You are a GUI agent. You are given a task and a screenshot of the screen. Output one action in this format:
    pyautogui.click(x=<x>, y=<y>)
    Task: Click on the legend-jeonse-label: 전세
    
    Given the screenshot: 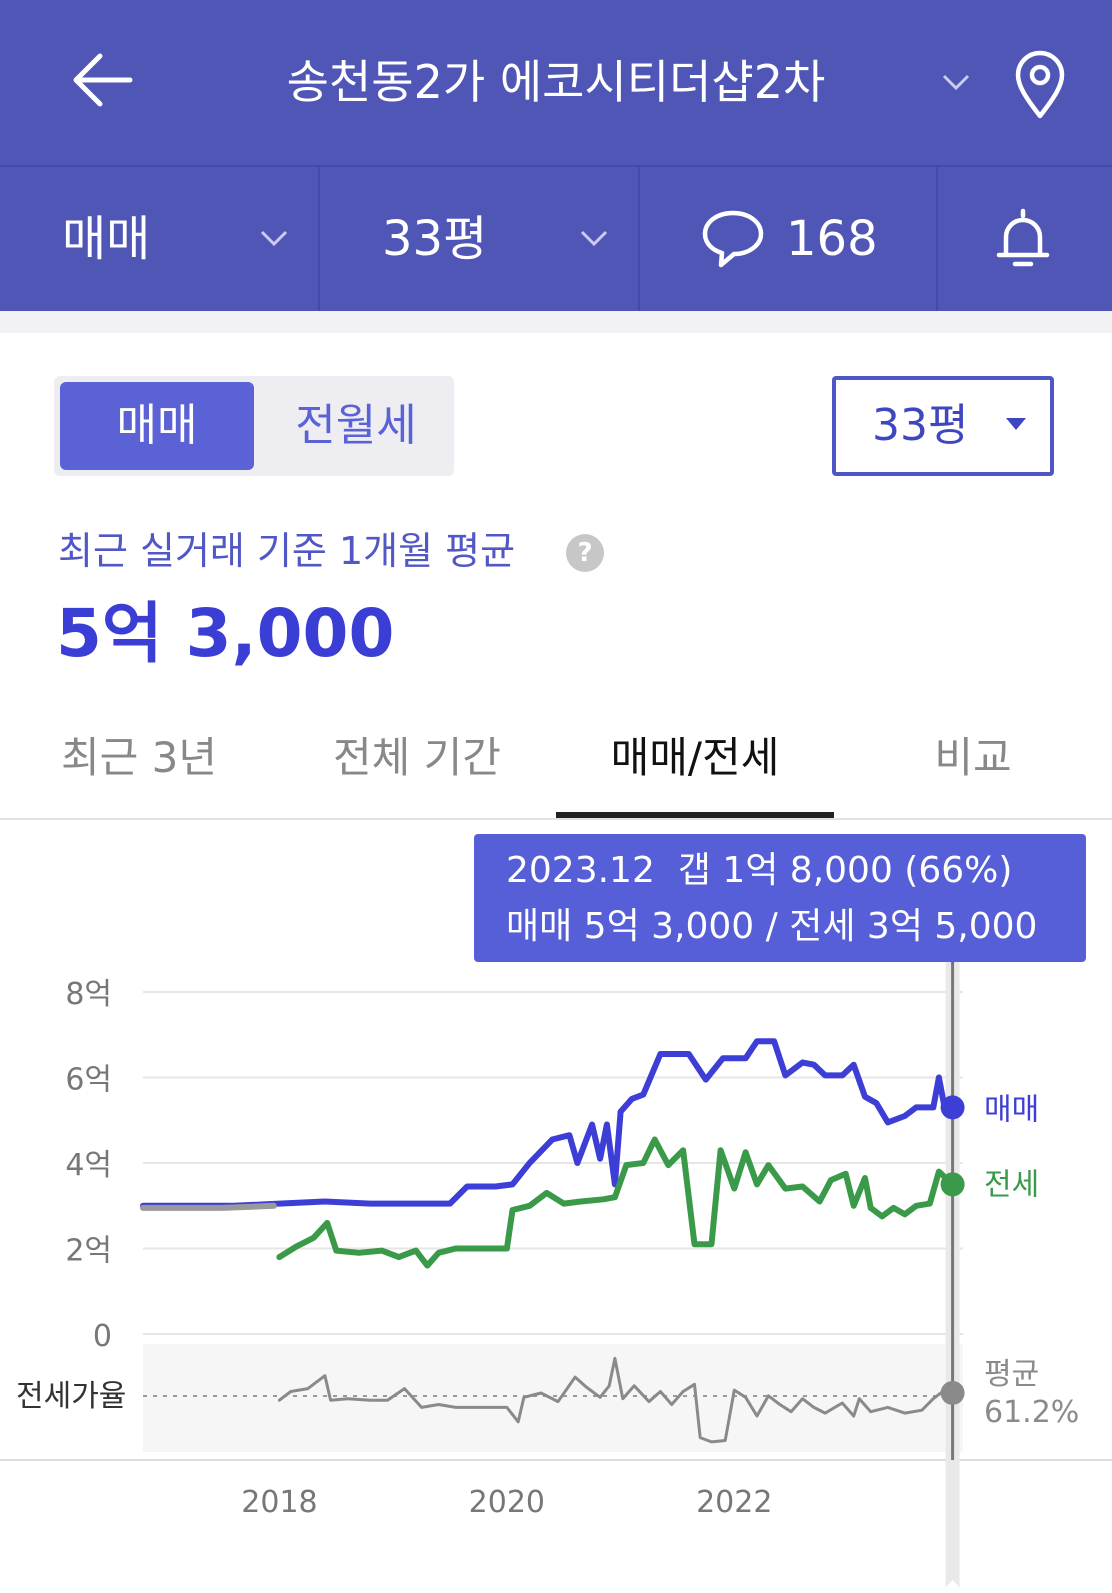 What is the action you would take?
    pyautogui.click(x=1011, y=1184)
    